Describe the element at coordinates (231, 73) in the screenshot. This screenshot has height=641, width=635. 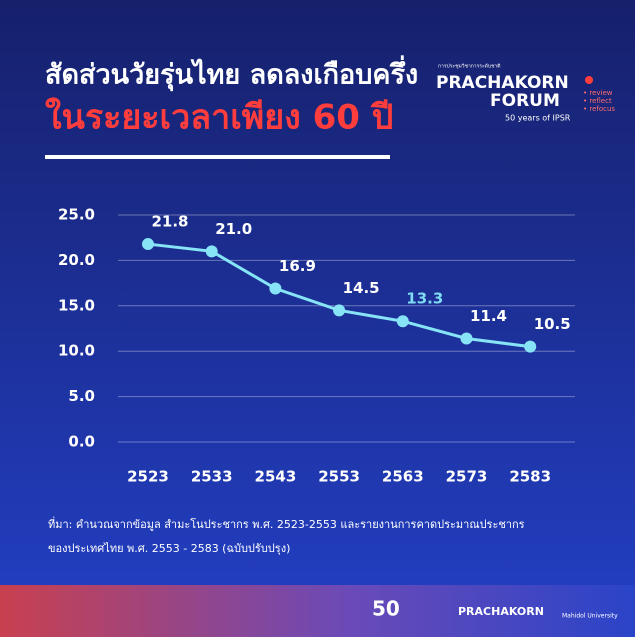
I see `chart-title: สัดส่วนวัยรุ่นไทย ลดลงเกือบครึ่ง` at that location.